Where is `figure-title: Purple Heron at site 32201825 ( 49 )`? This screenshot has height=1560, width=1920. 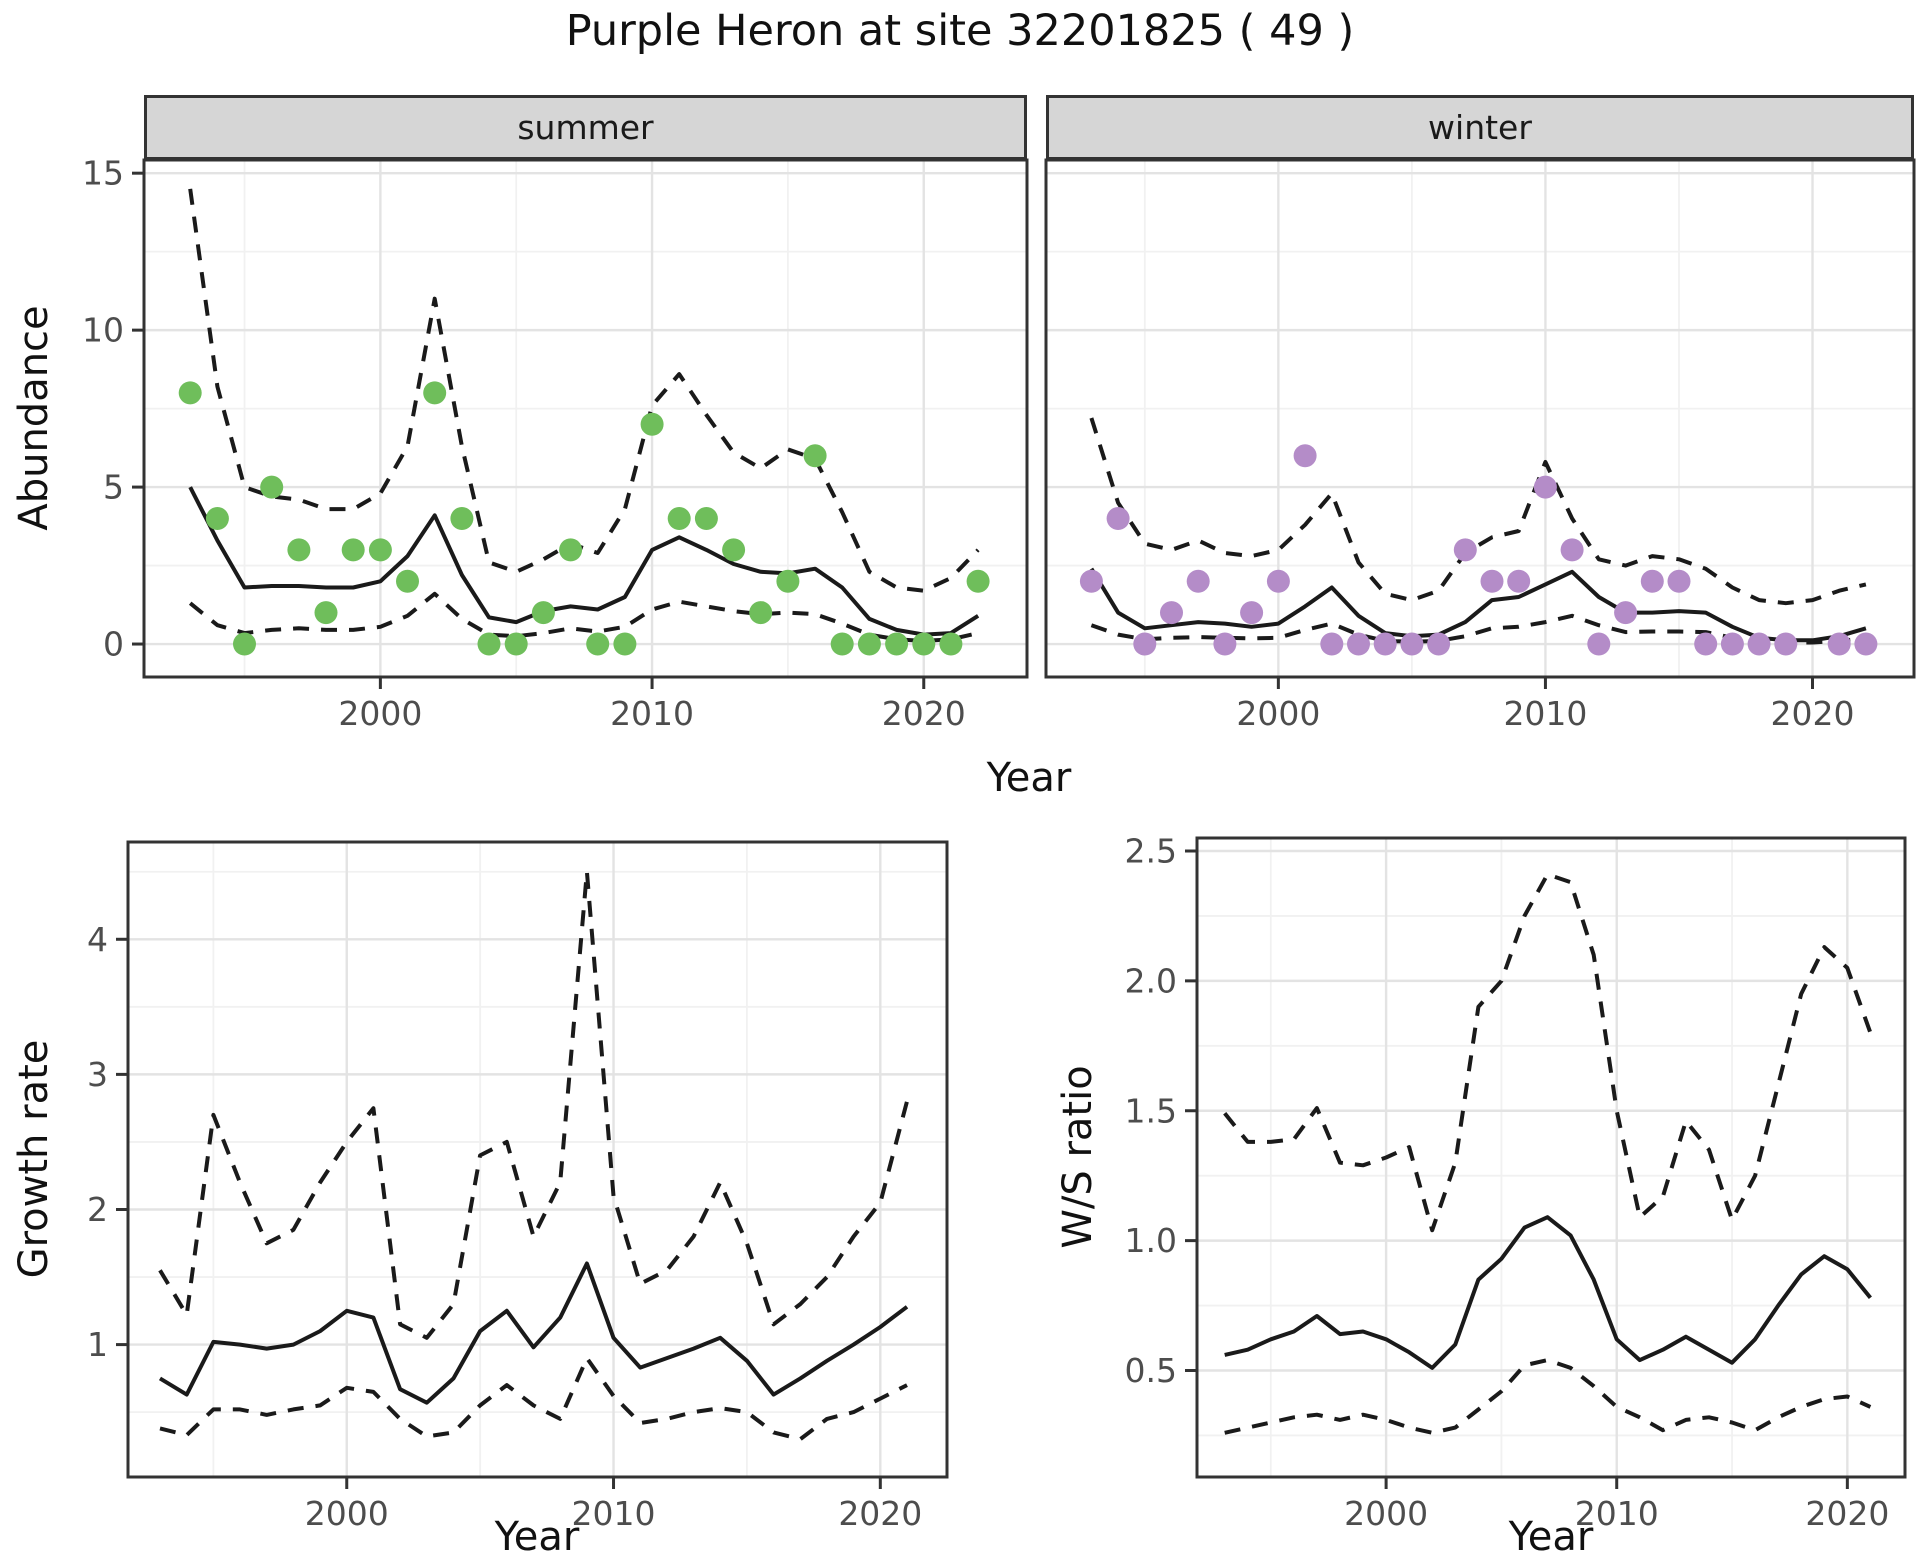
figure-title: Purple Heron at site 32201825 ( 49 ) is located at coordinates (960, 31).